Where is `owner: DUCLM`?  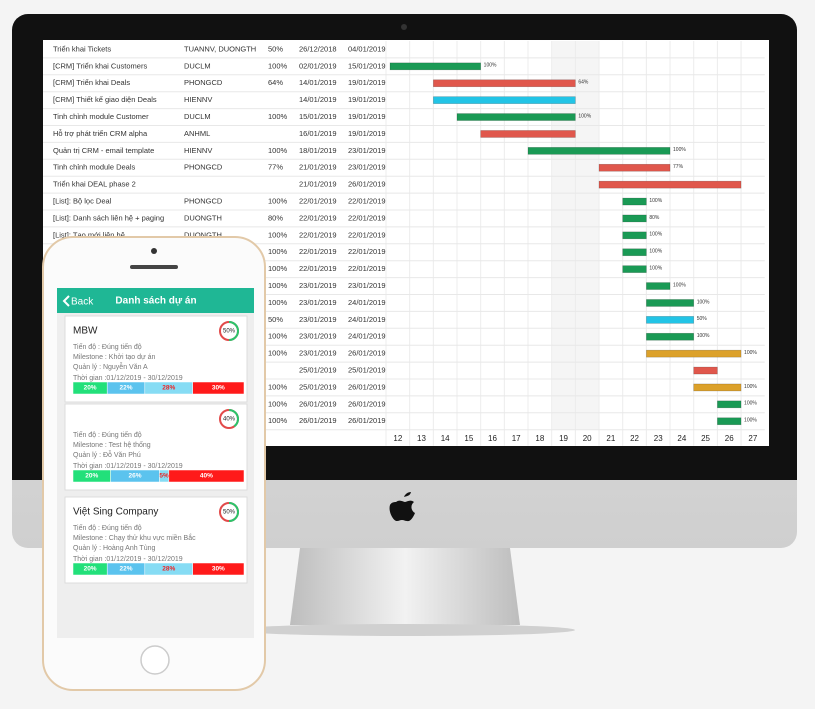 owner: DUCLM is located at coordinates (197, 116).